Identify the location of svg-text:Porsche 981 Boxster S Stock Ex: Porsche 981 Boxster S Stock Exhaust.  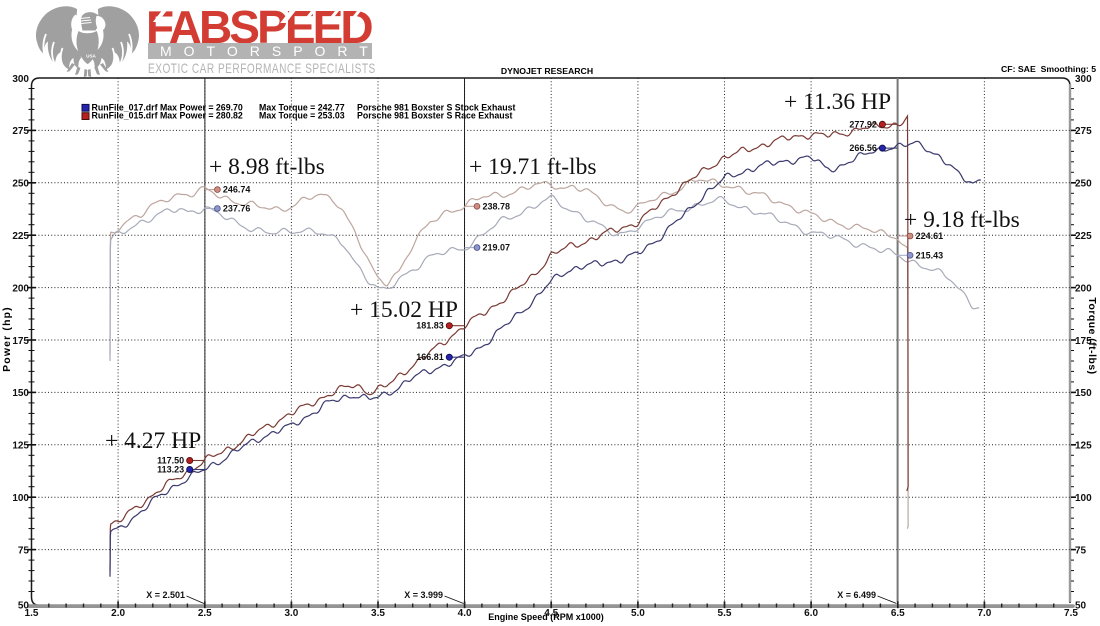
(436, 107).